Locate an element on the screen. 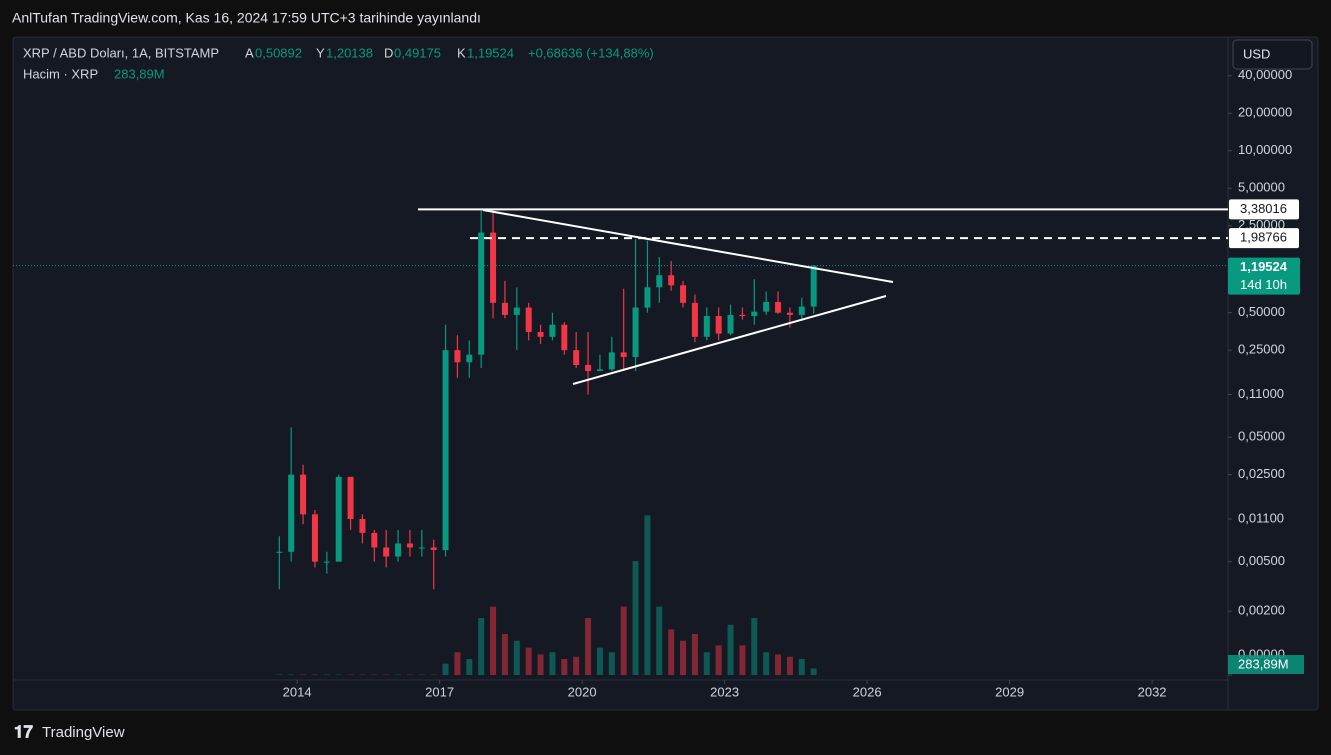 The height and width of the screenshot is (755, 1331). volume-label-box is located at coordinates (1266, 664).